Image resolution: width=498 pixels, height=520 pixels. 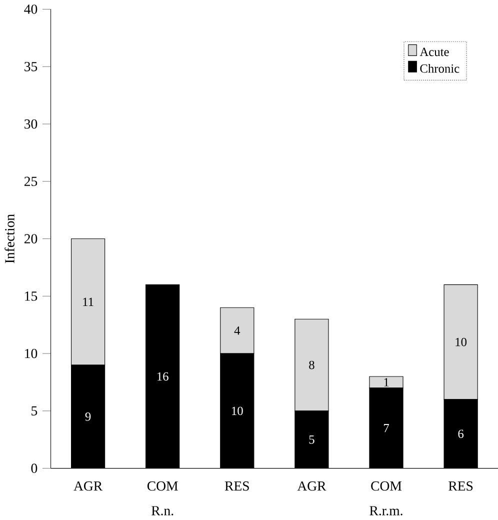 What do you see at coordinates (9, 239) in the screenshot?
I see `y-axis-title: Infection` at bounding box center [9, 239].